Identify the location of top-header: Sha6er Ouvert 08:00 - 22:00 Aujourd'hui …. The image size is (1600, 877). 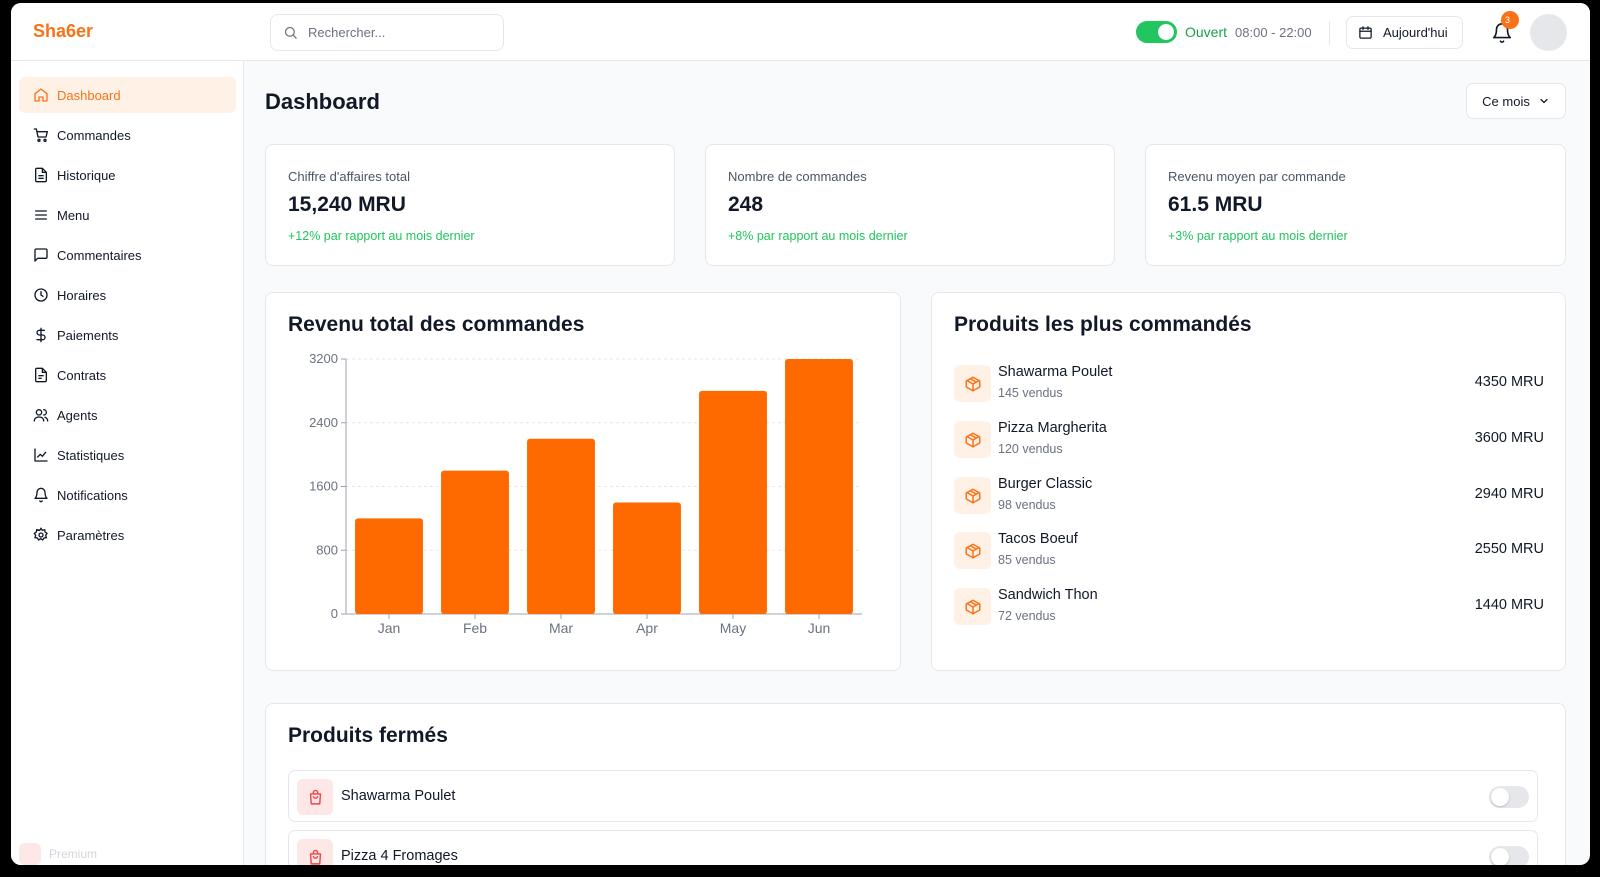
(800, 32).